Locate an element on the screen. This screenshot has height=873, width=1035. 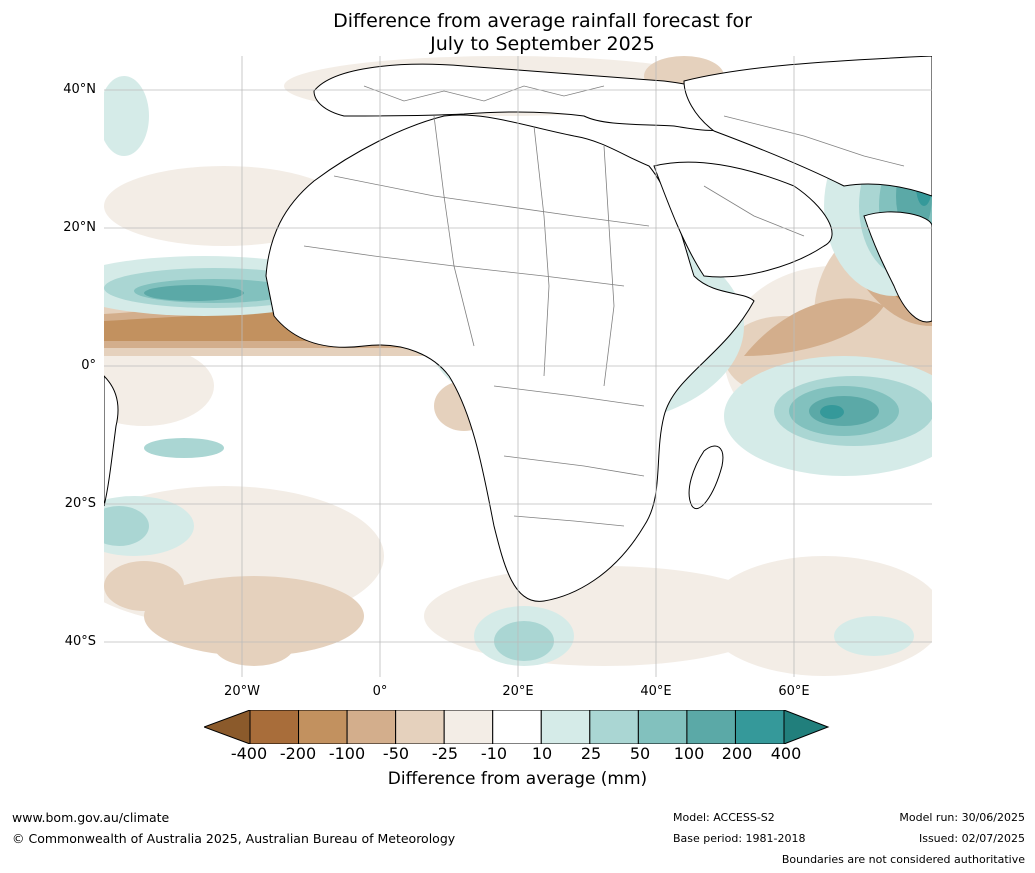
footer-website: www.bom.gov.au/climate is located at coordinates (91, 817).